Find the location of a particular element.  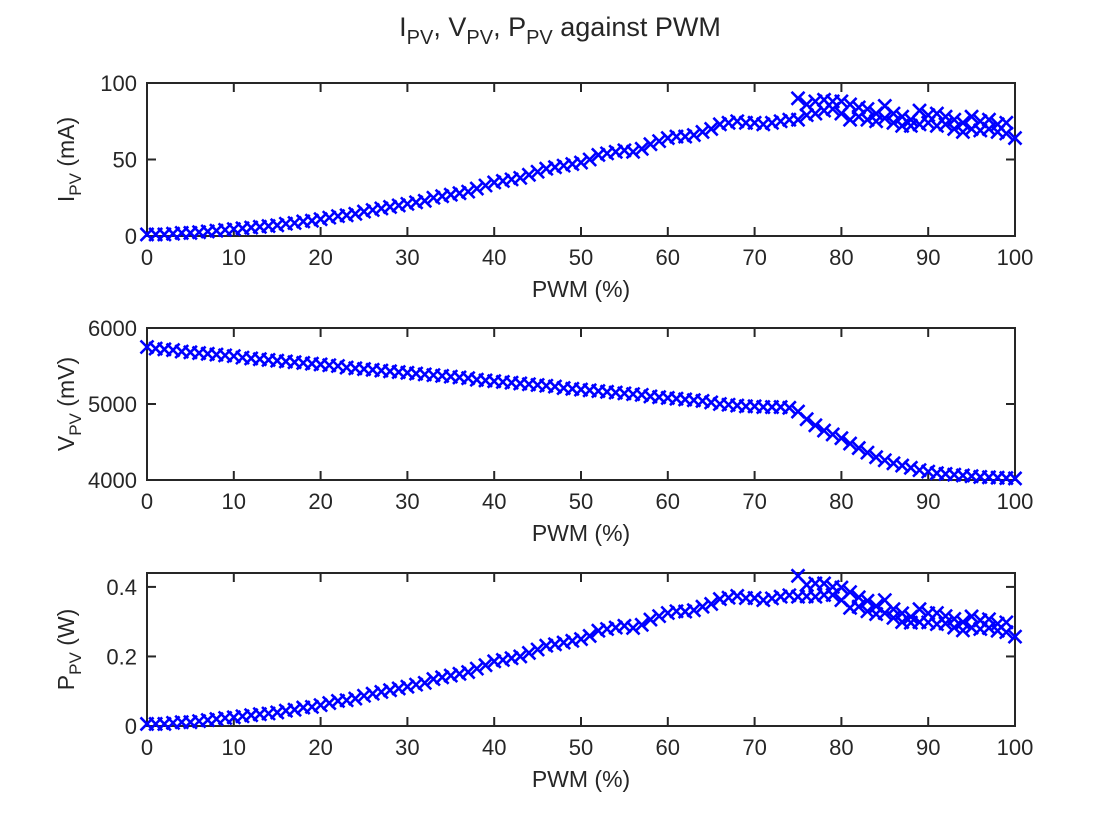

voltage-xtick-label: 90 is located at coordinates (928, 501).